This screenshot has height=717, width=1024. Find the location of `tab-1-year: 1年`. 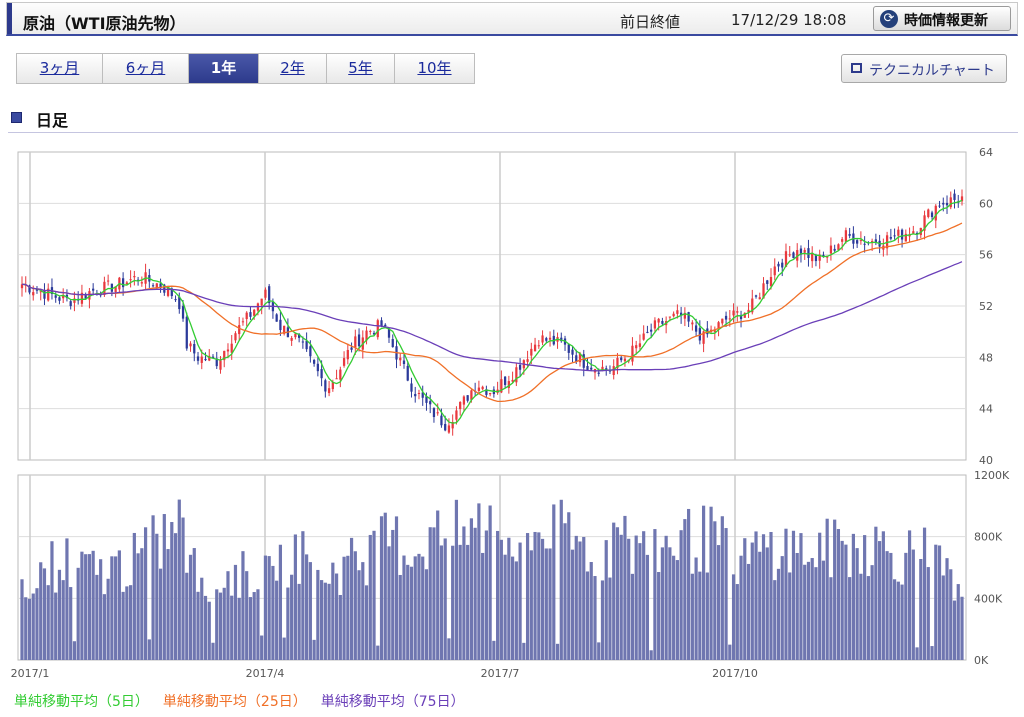

tab-1-year: 1年 is located at coordinates (224, 68).